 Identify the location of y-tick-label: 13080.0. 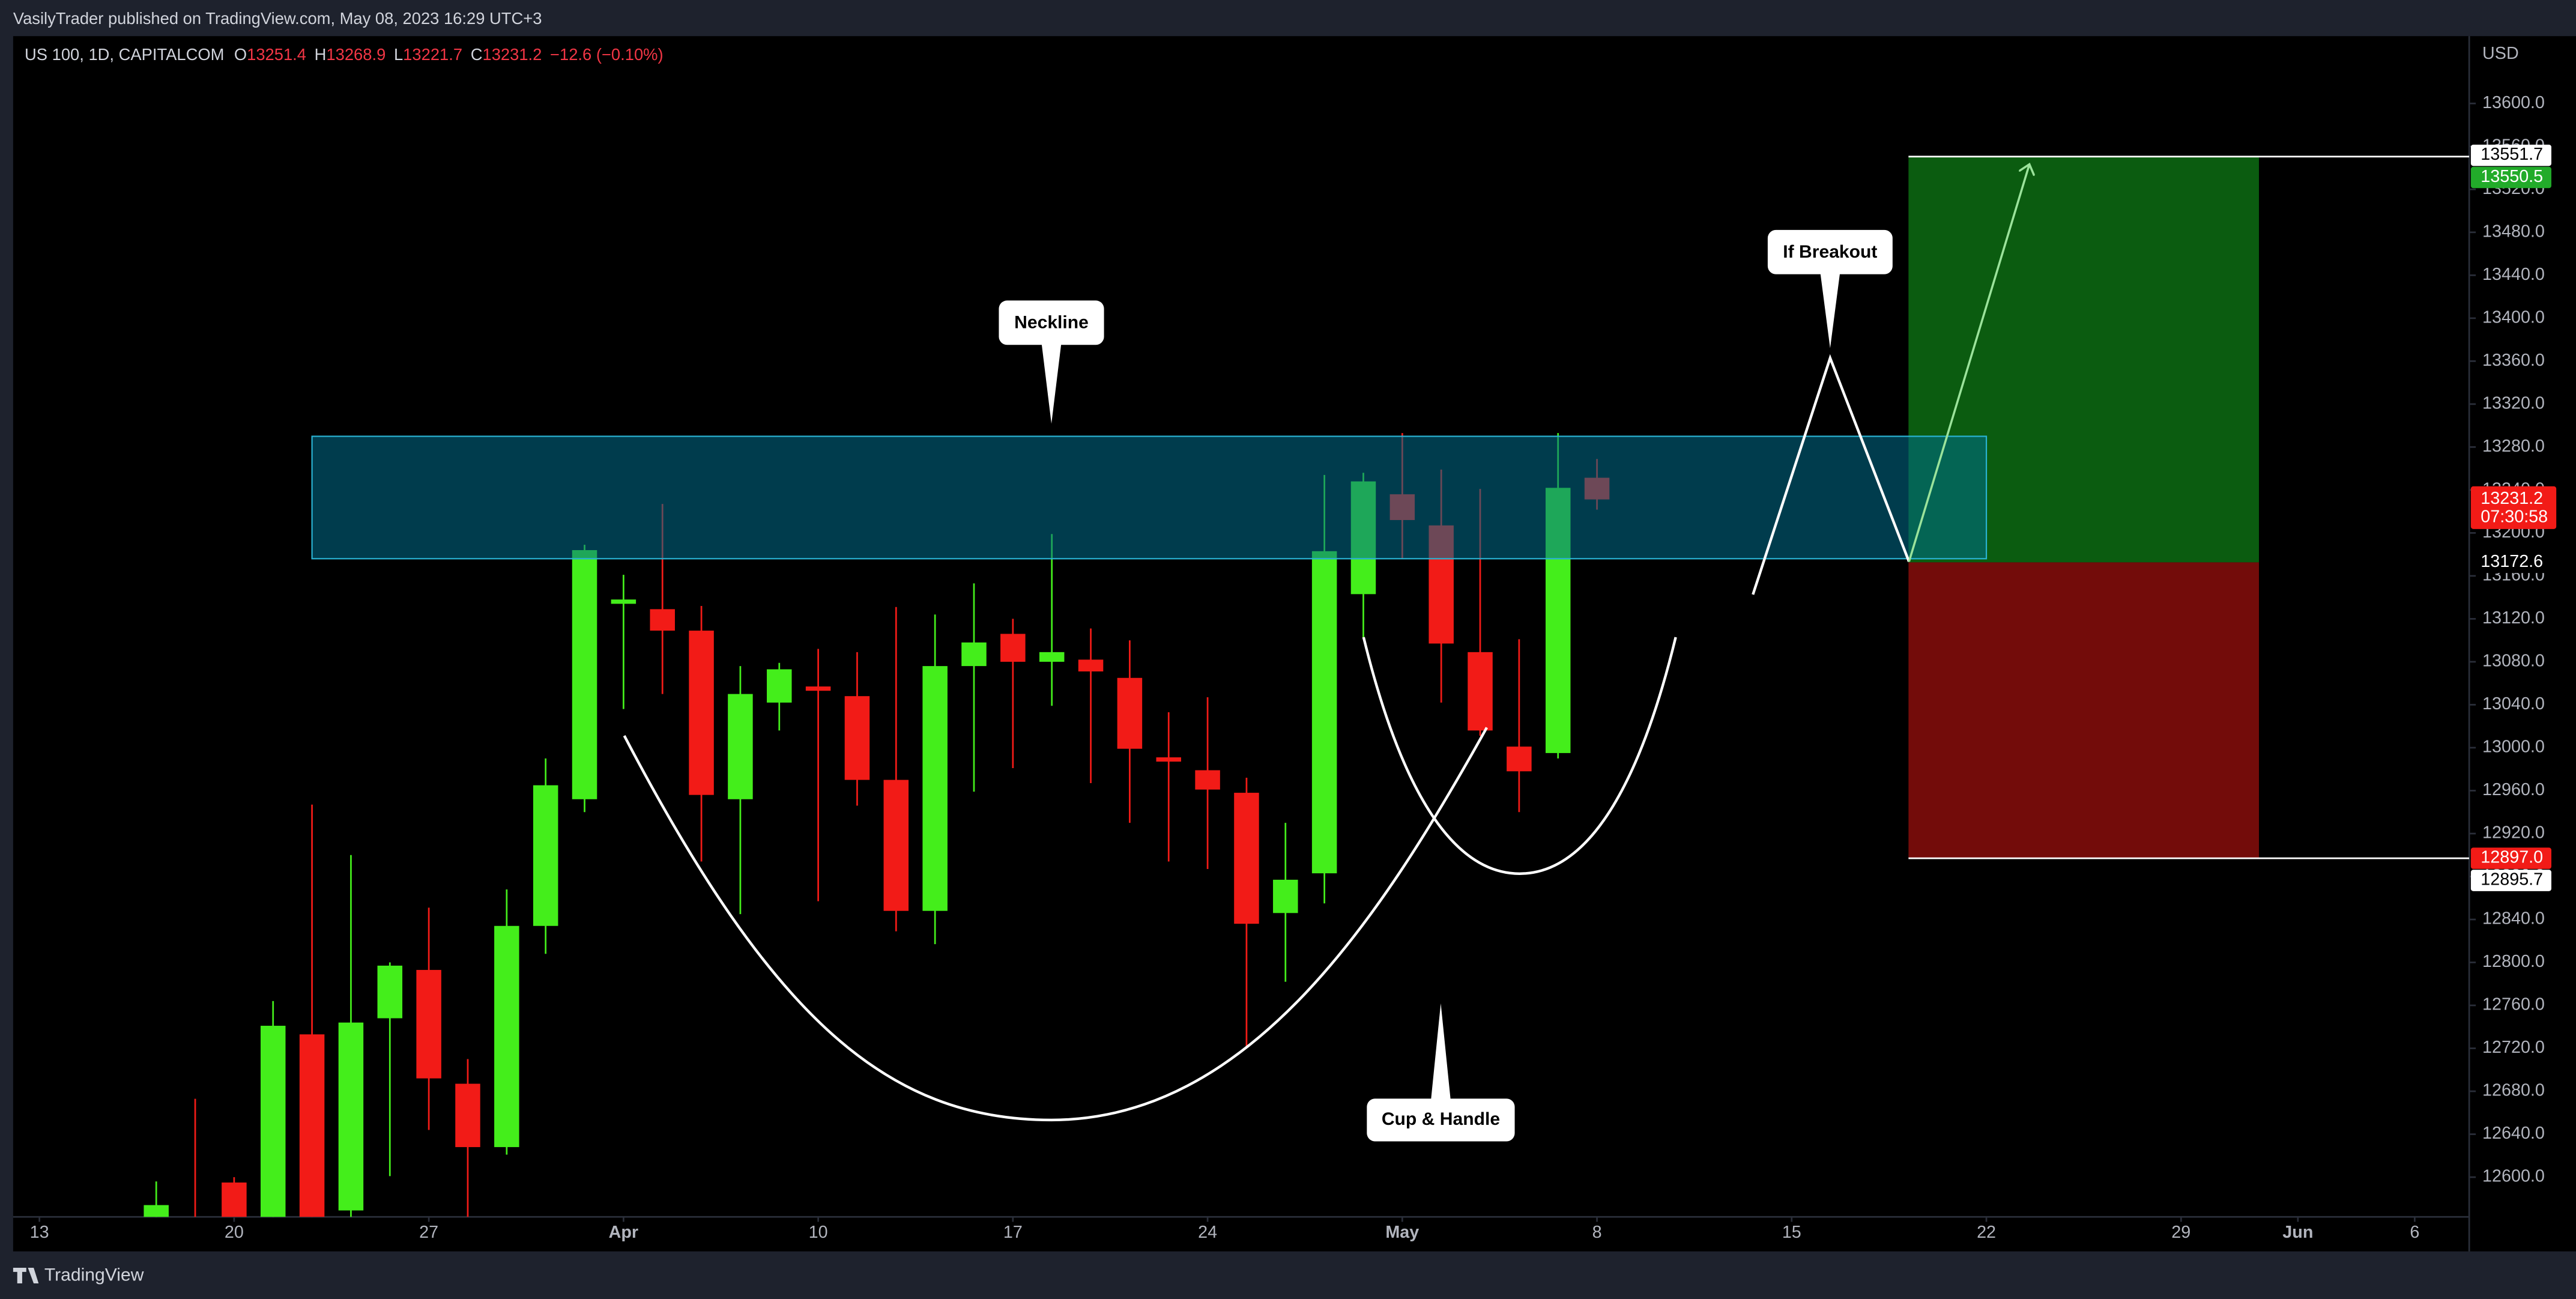
(2513, 661).